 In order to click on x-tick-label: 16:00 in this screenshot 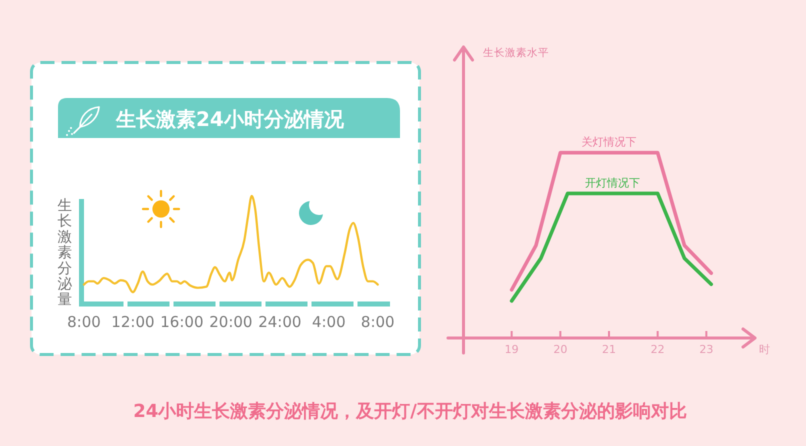, I will do `click(182, 322)`.